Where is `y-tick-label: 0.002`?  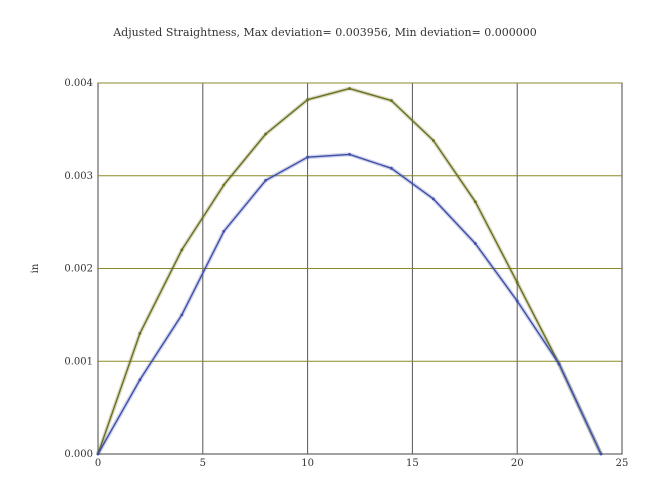 y-tick-label: 0.002 is located at coordinates (78, 269).